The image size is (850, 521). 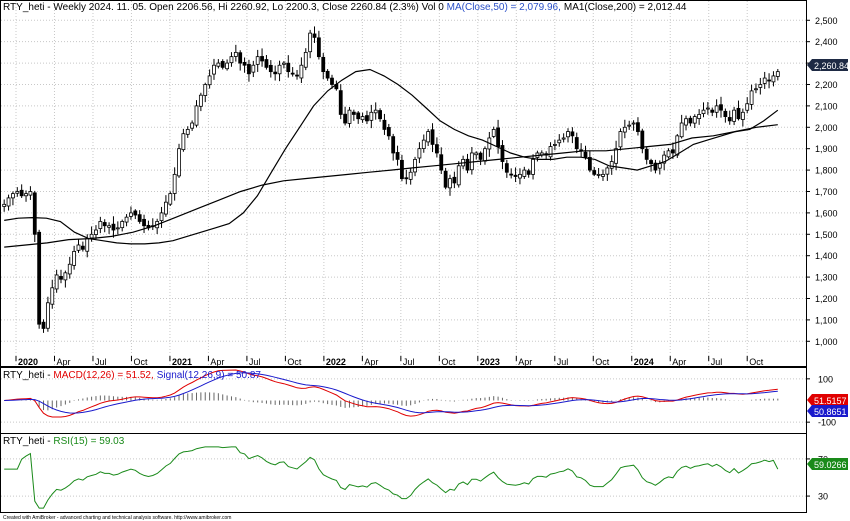 I want to click on rsi-badge-label: 59.0266, so click(x=830, y=465).